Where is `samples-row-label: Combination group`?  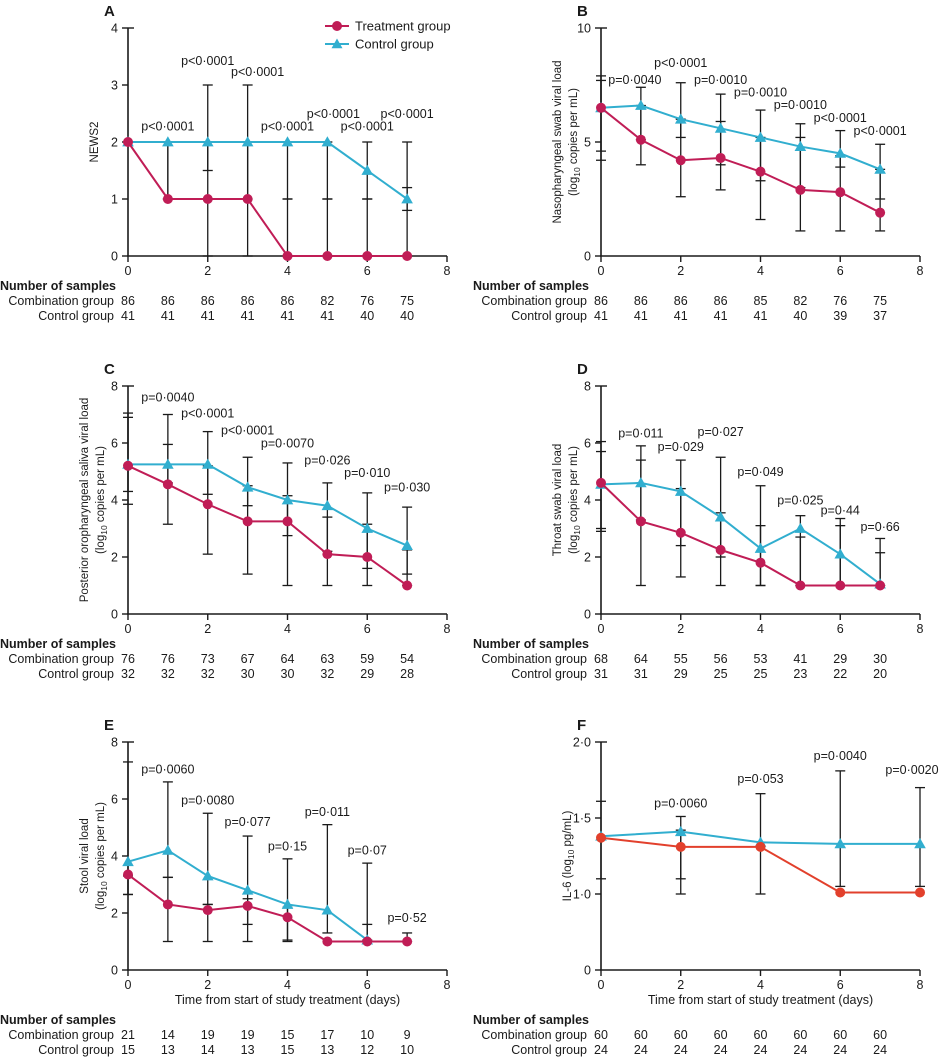 samples-row-label: Combination group is located at coordinates (534, 301).